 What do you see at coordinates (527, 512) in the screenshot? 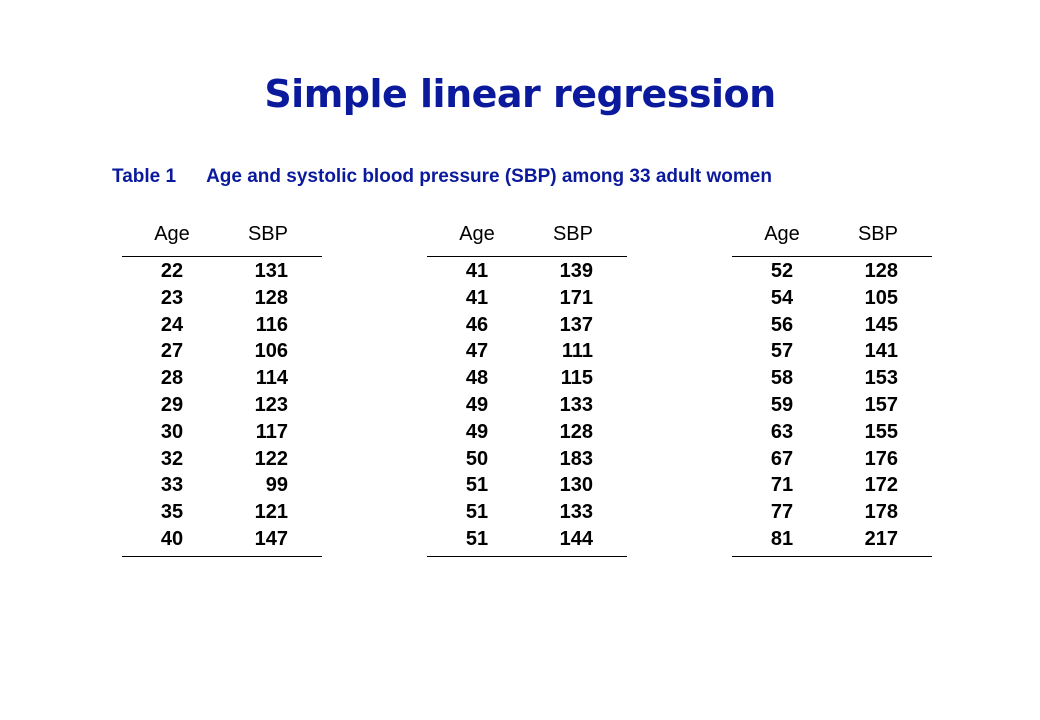
I see `table-row: 51 133` at bounding box center [527, 512].